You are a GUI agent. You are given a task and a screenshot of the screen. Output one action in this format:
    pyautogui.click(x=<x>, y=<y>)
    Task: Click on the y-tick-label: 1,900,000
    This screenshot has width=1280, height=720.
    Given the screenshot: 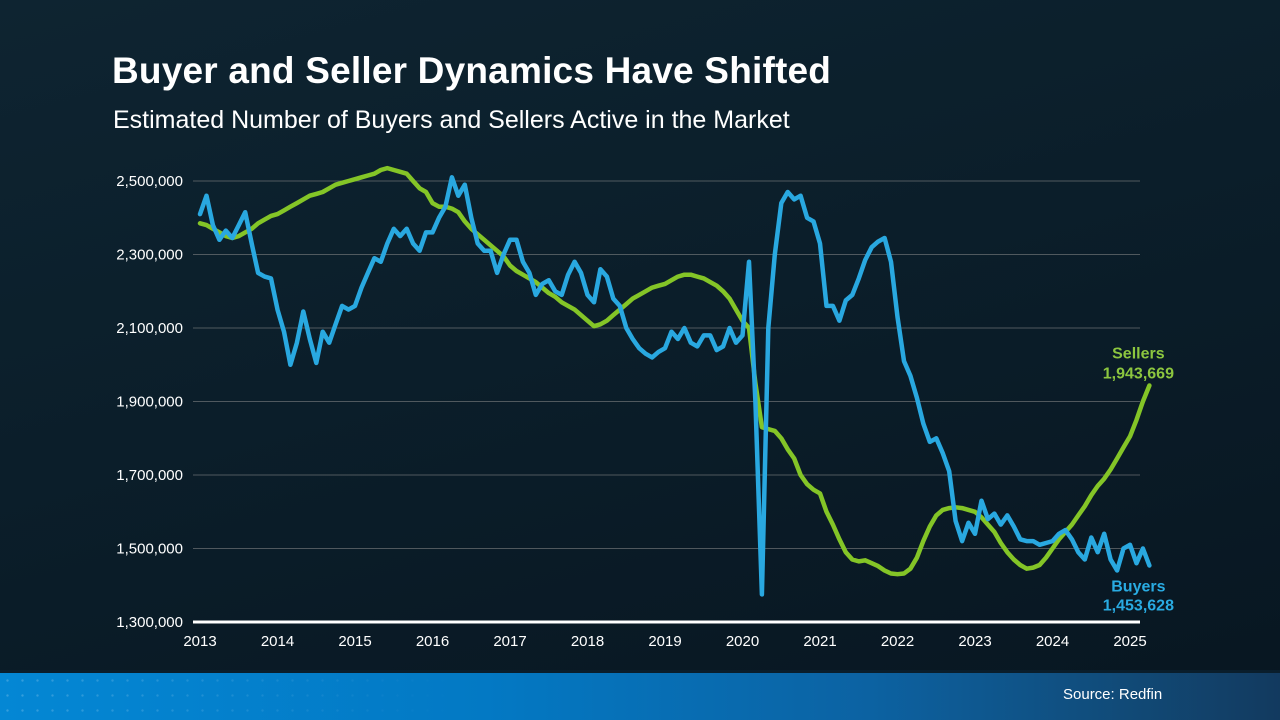 What is the action you would take?
    pyautogui.click(x=149, y=402)
    